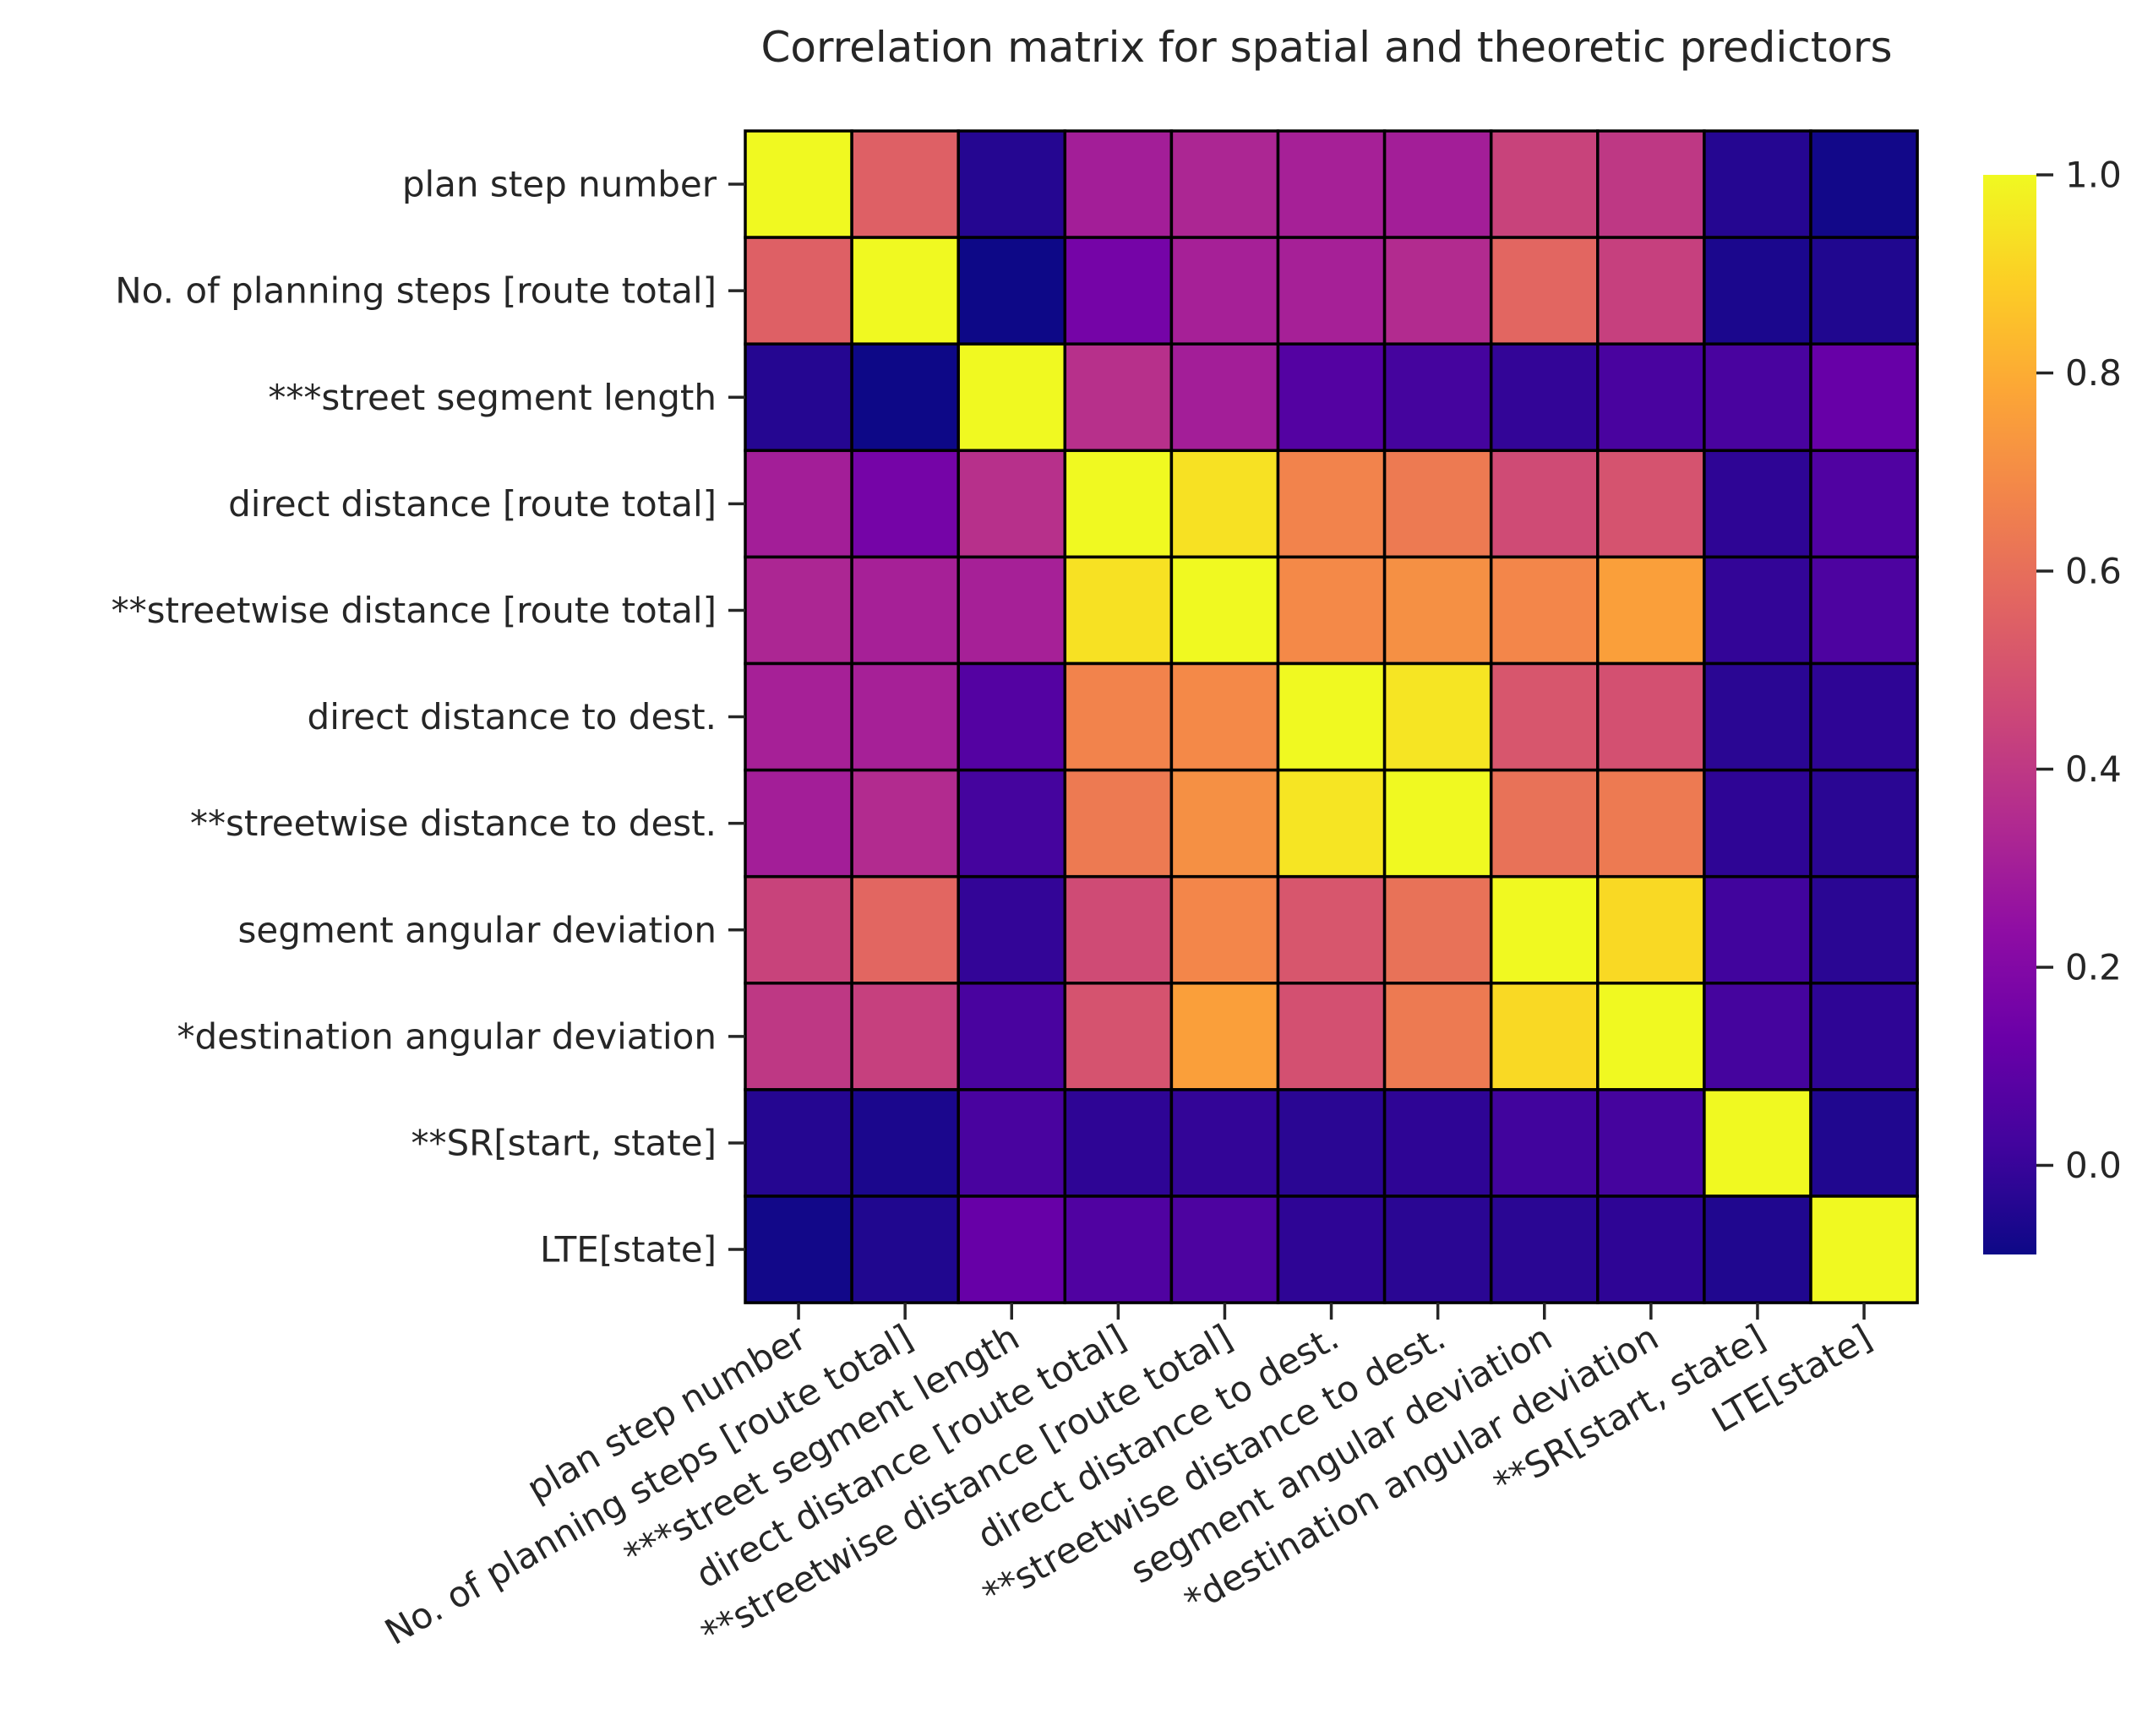 The height and width of the screenshot is (1736, 2153). I want to click on heatmap-cell-r8-c7, so click(1544, 1036).